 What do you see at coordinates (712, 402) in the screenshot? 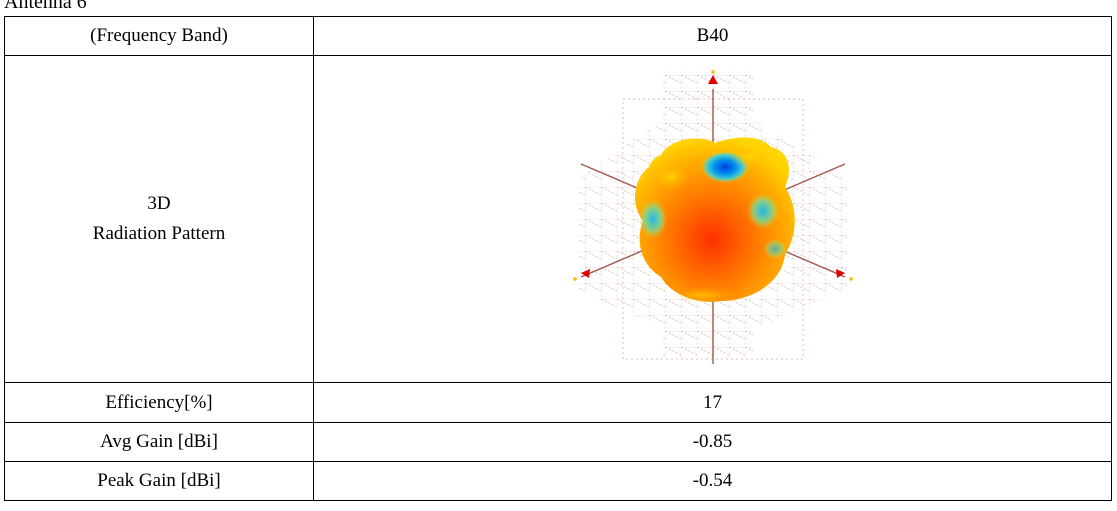
I see `efficiency-value: 17` at bounding box center [712, 402].